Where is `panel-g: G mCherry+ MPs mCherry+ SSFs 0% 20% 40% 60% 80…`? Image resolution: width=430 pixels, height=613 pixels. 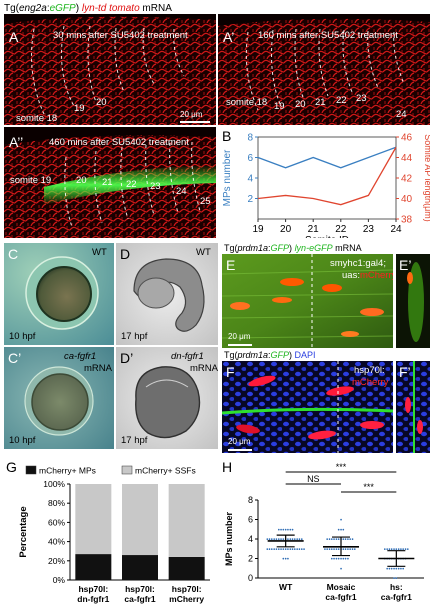
panel-g: G mCherry+ MPs mCherry+ SSFs 0% 20% 40% 60% 80… is located at coordinates (110, 533).